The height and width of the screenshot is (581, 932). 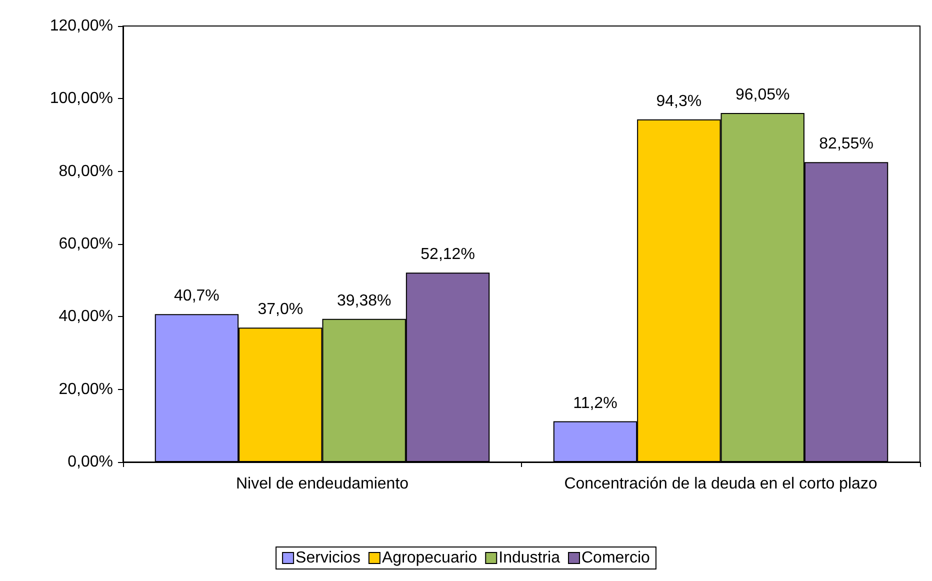 I want to click on data-label: 52,12%, so click(x=447, y=255).